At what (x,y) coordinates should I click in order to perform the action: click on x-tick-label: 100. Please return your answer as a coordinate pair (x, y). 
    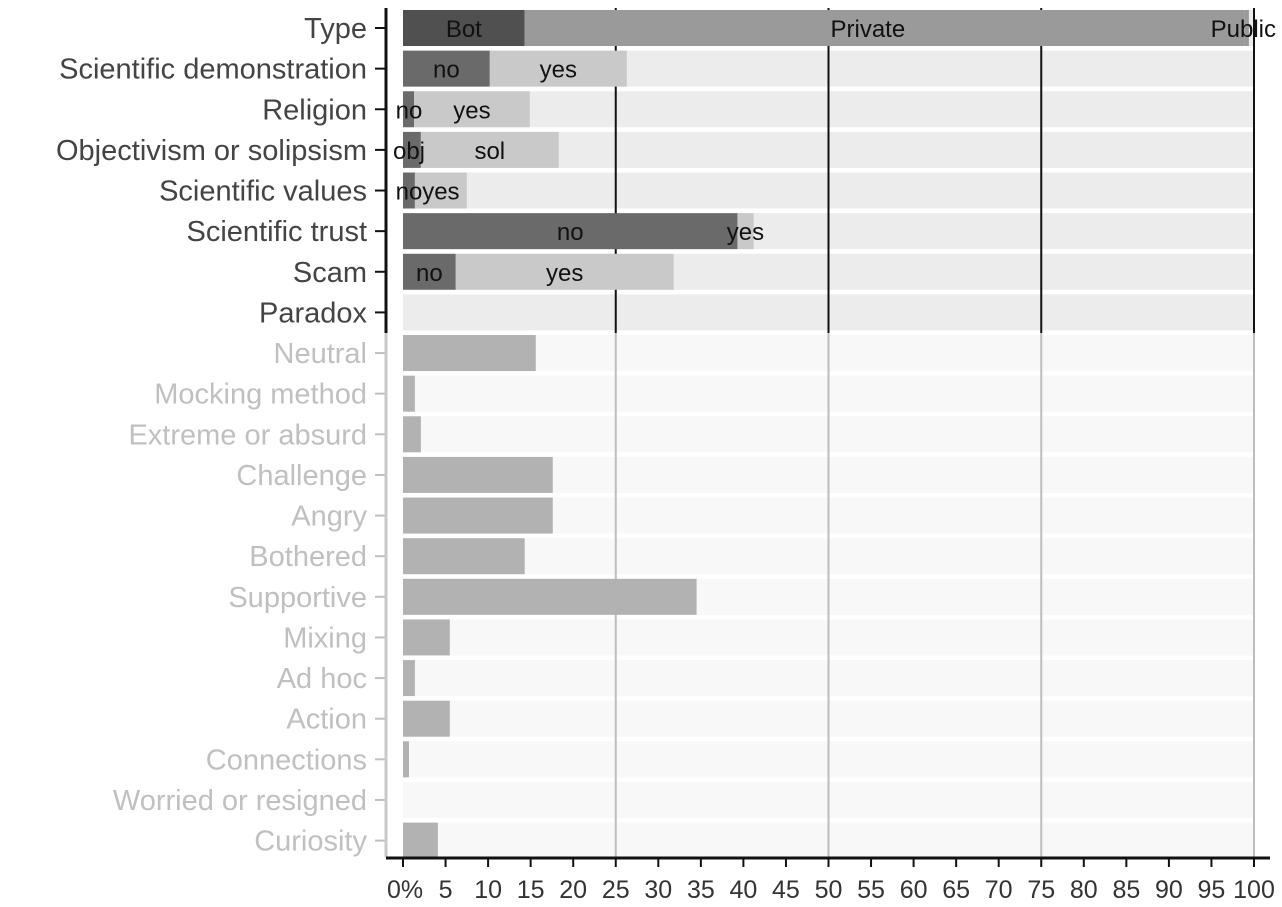
    Looking at the image, I should click on (1254, 890).